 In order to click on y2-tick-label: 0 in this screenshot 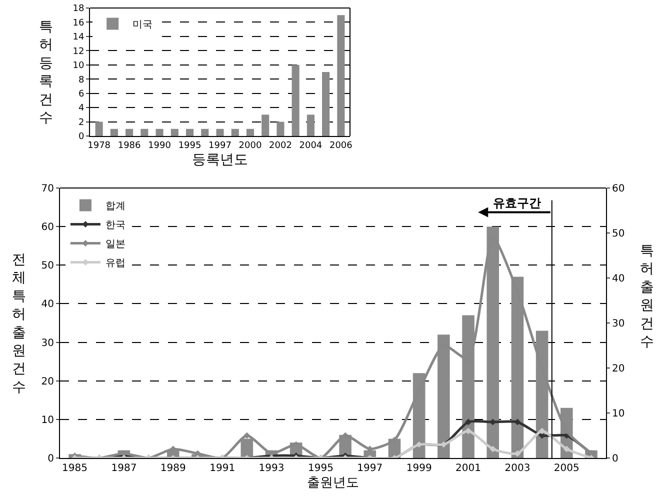, I will do `click(615, 459)`.